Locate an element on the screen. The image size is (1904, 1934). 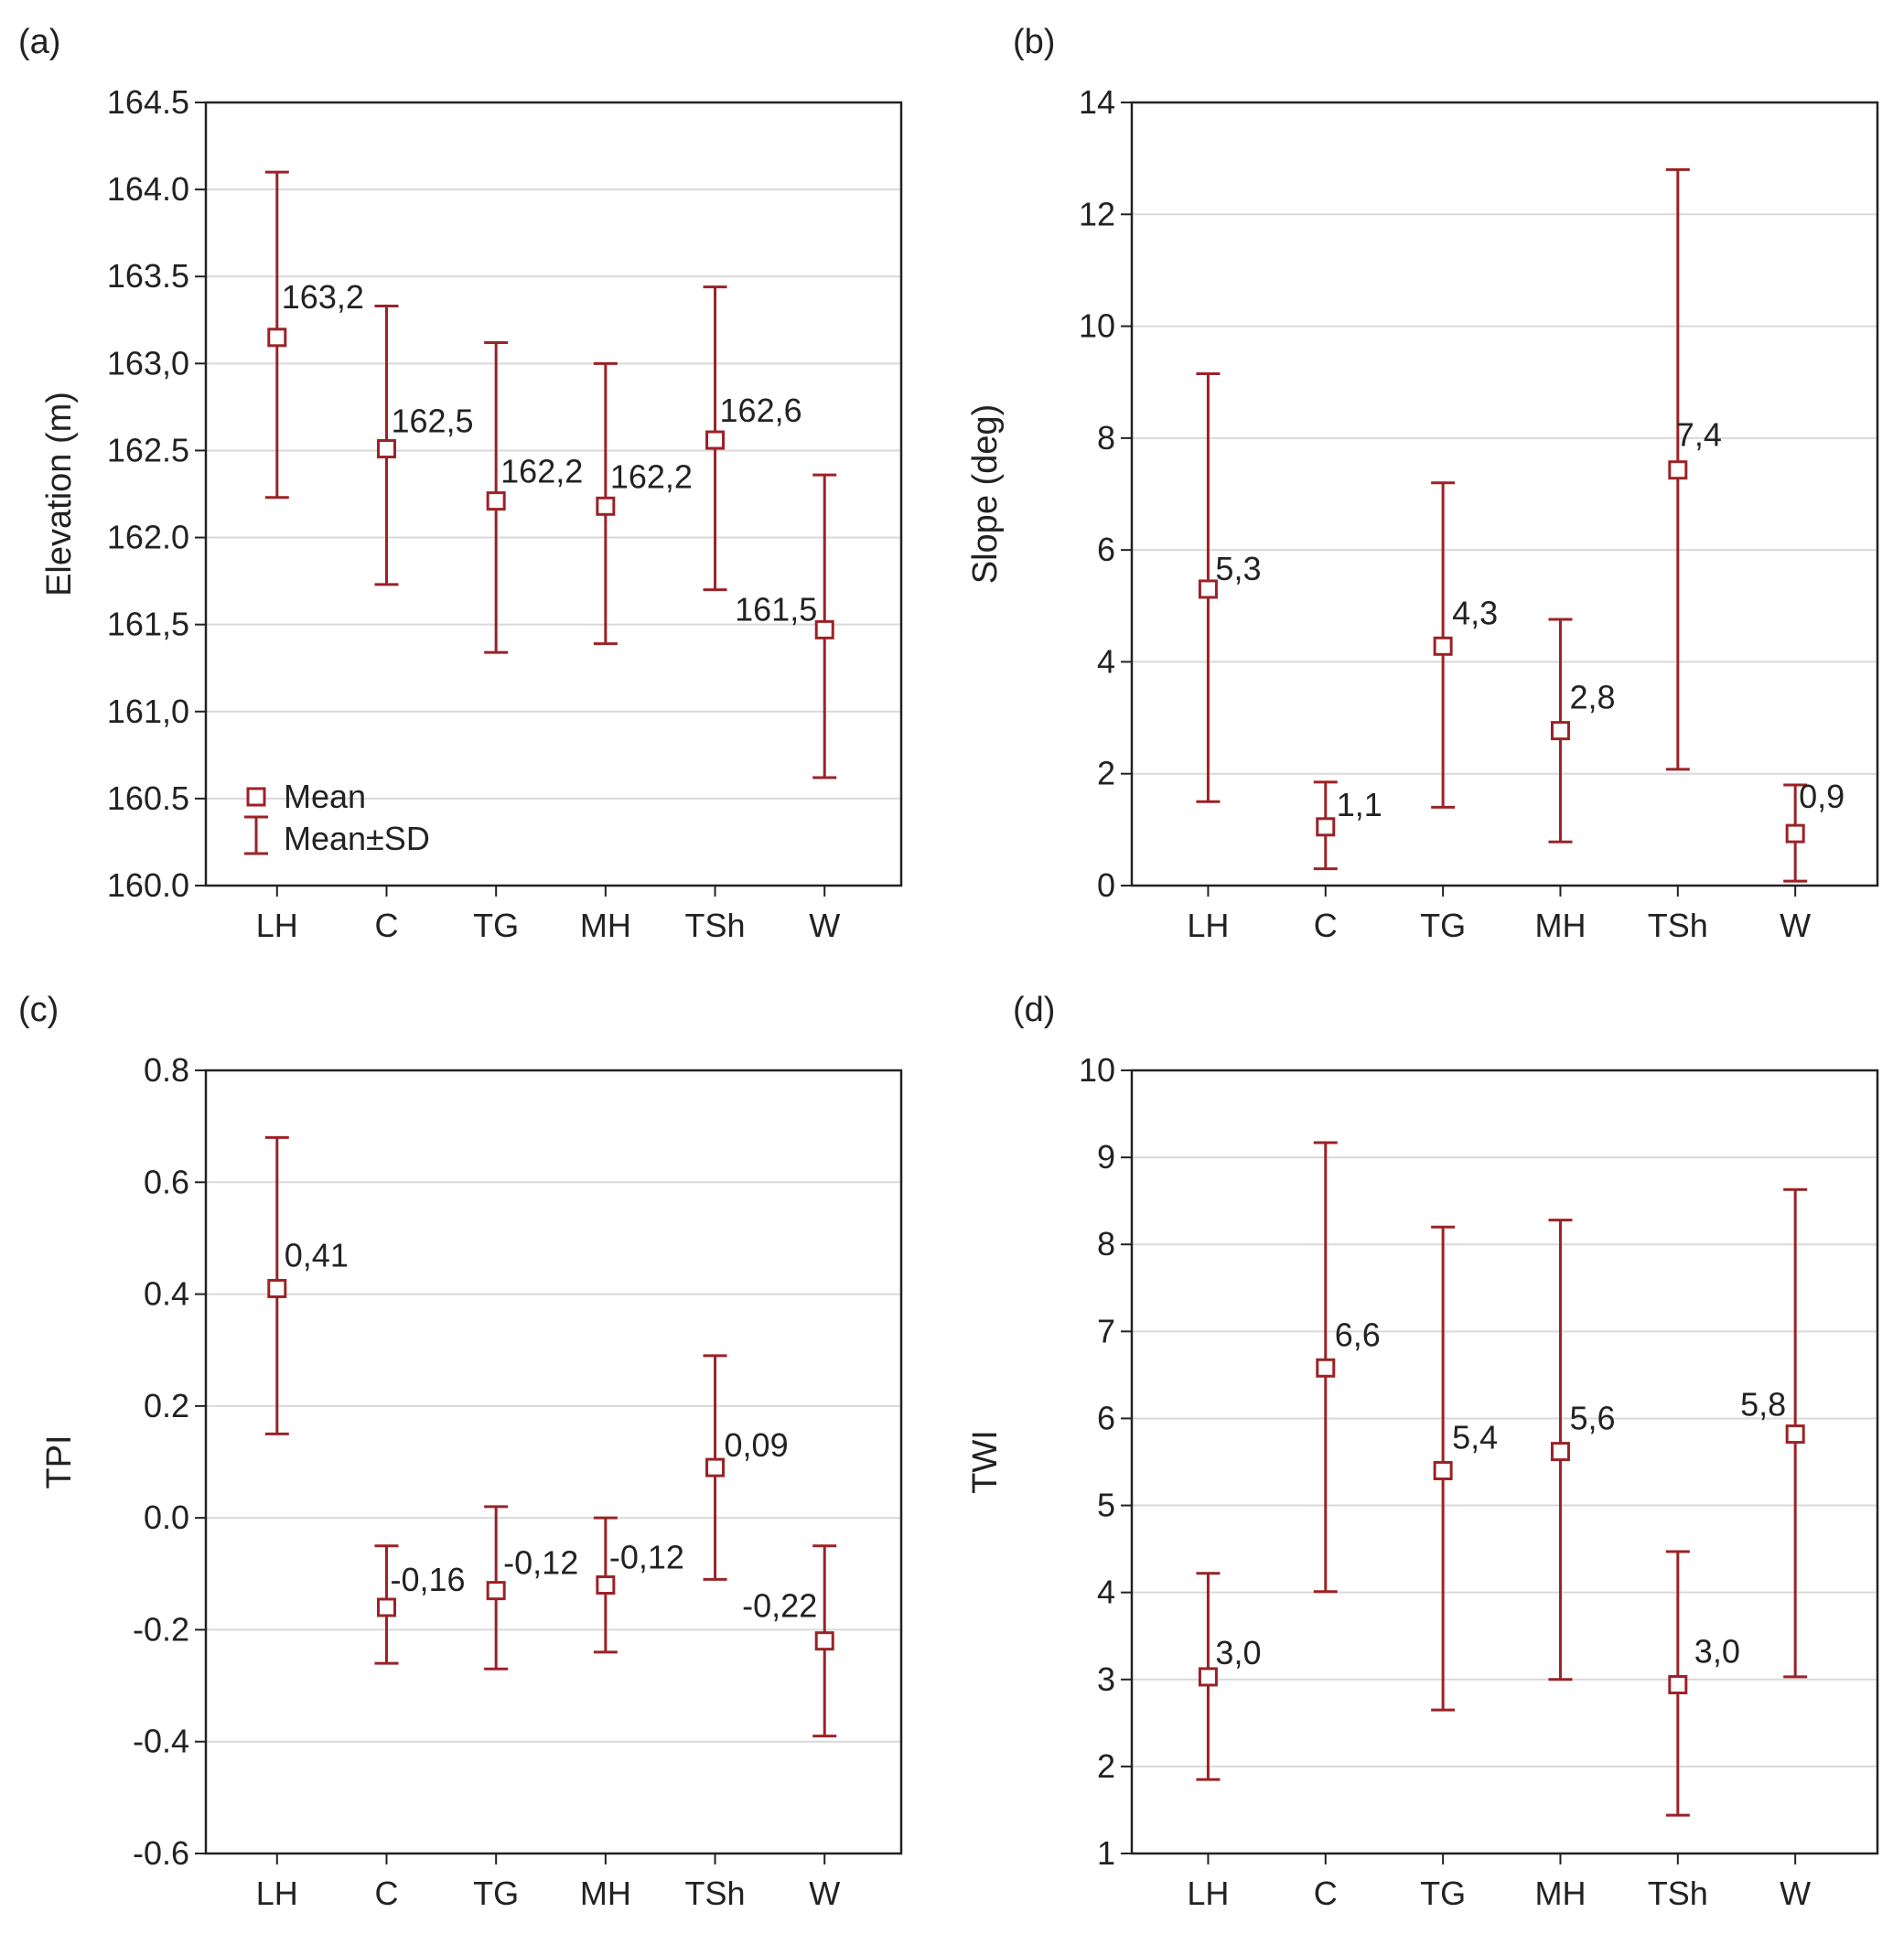
y-tick-label: 161,5 is located at coordinates (148, 624).